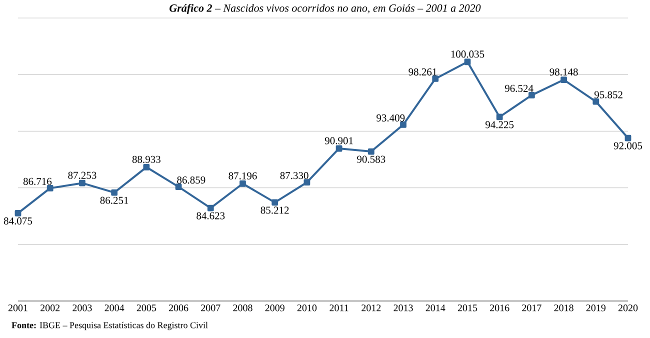 This screenshot has width=650, height=338. I want to click on data-label: 86.716, so click(37, 181).